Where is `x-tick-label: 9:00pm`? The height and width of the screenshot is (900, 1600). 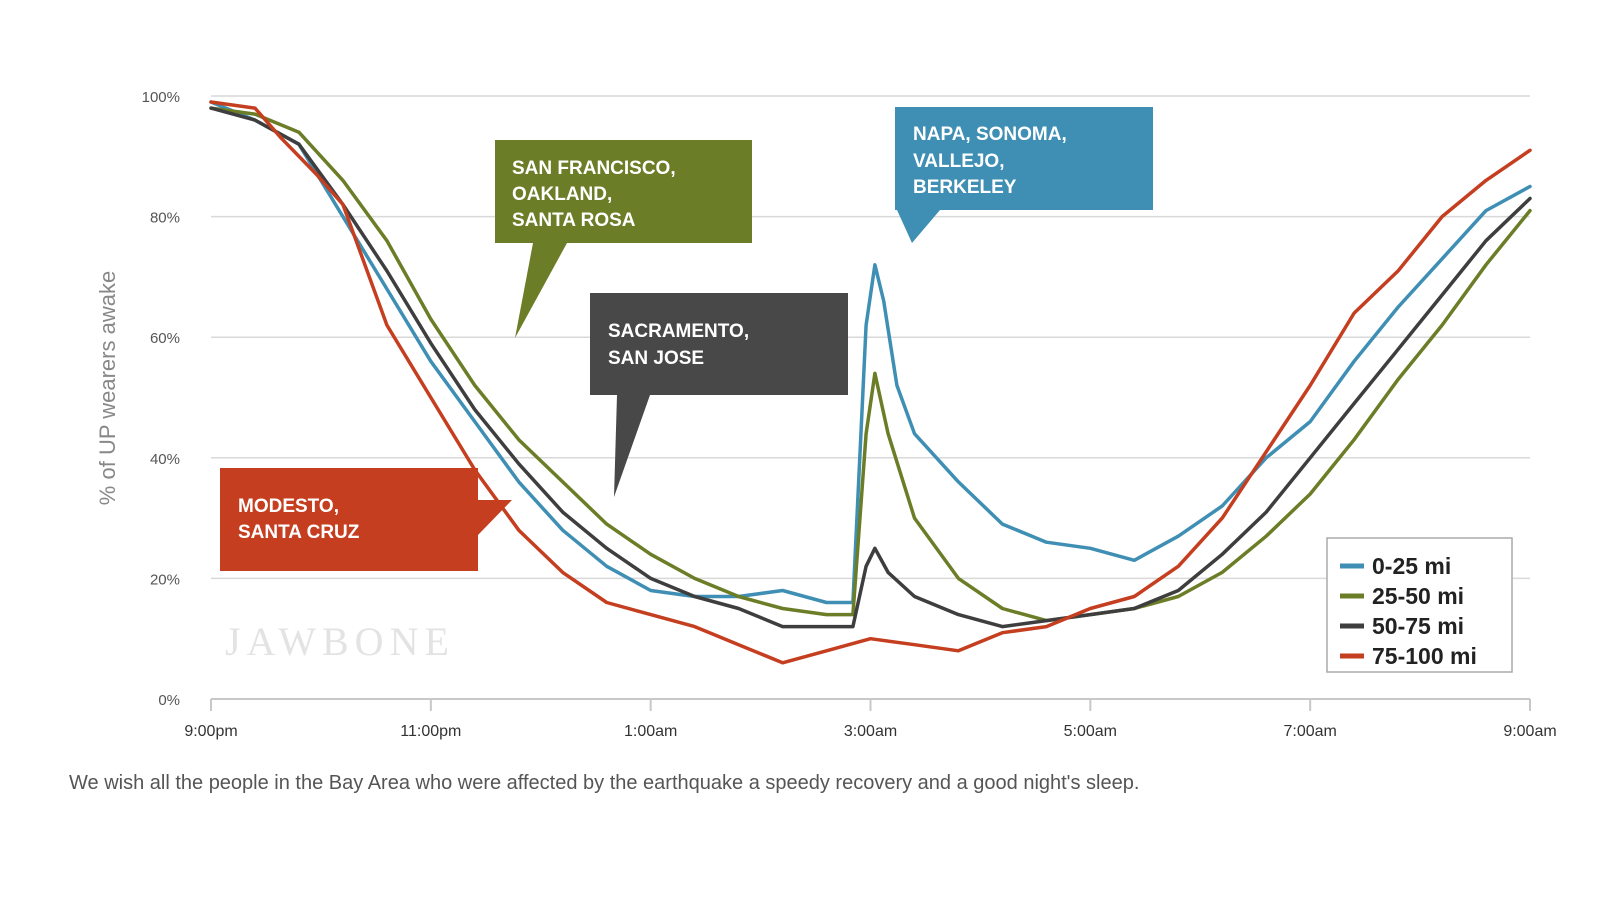
x-tick-label: 9:00pm is located at coordinates (210, 731).